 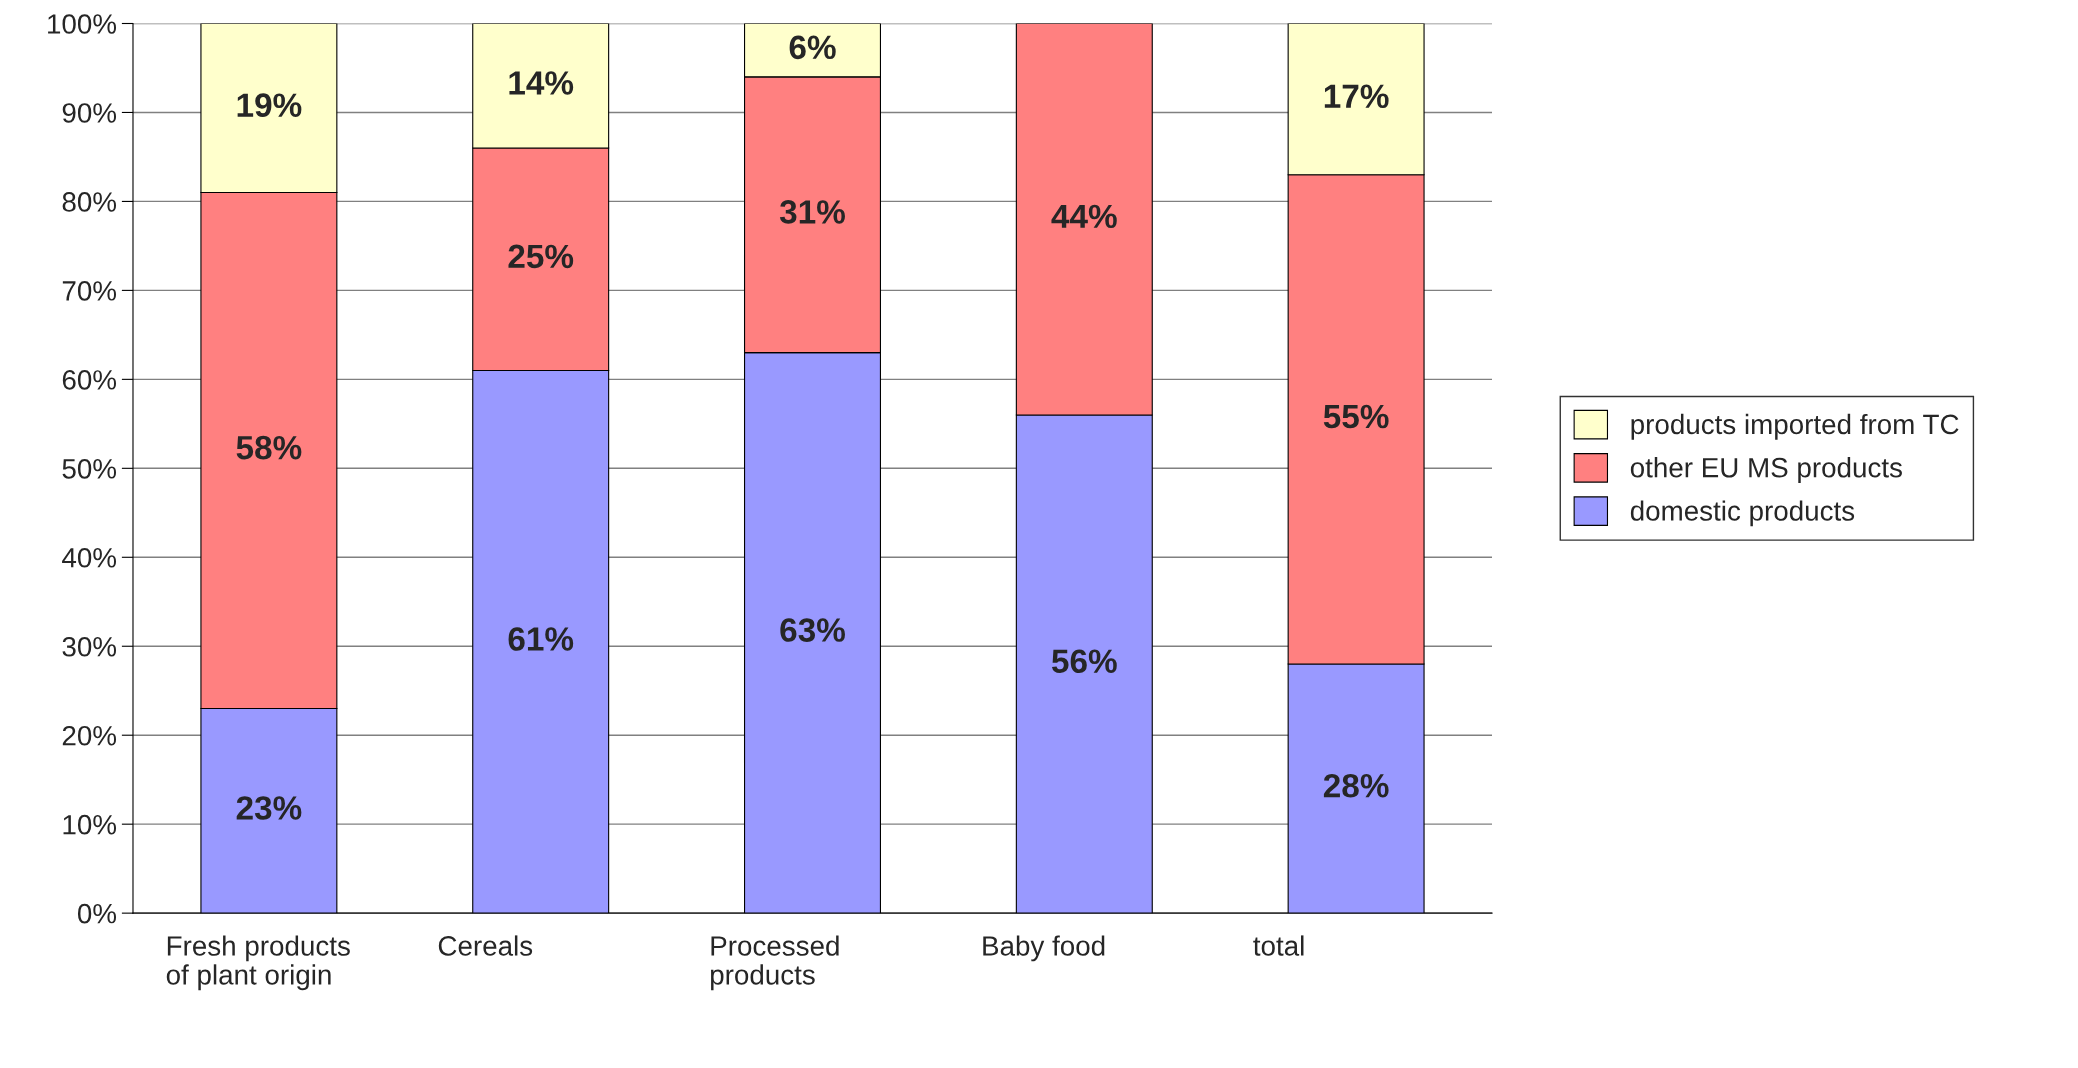 What do you see at coordinates (89, 202) in the screenshot?
I see `y-tick-label: 80%` at bounding box center [89, 202].